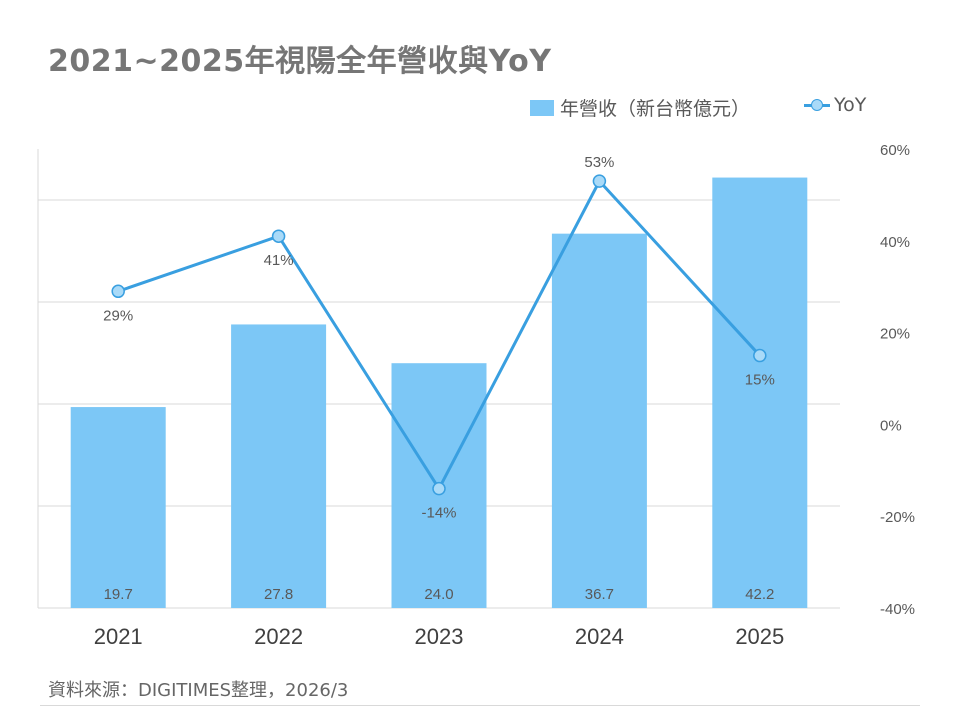 The image size is (960, 720). What do you see at coordinates (118, 636) in the screenshot?
I see `x-tick-label: 2021` at bounding box center [118, 636].